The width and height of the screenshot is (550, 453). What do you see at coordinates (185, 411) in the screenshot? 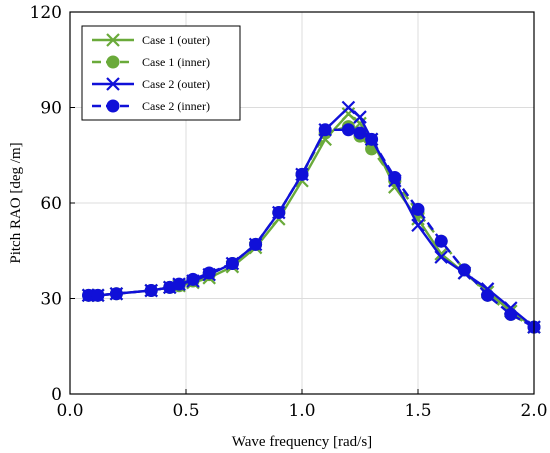
I see `x-tick-label: 0.5` at bounding box center [185, 411].